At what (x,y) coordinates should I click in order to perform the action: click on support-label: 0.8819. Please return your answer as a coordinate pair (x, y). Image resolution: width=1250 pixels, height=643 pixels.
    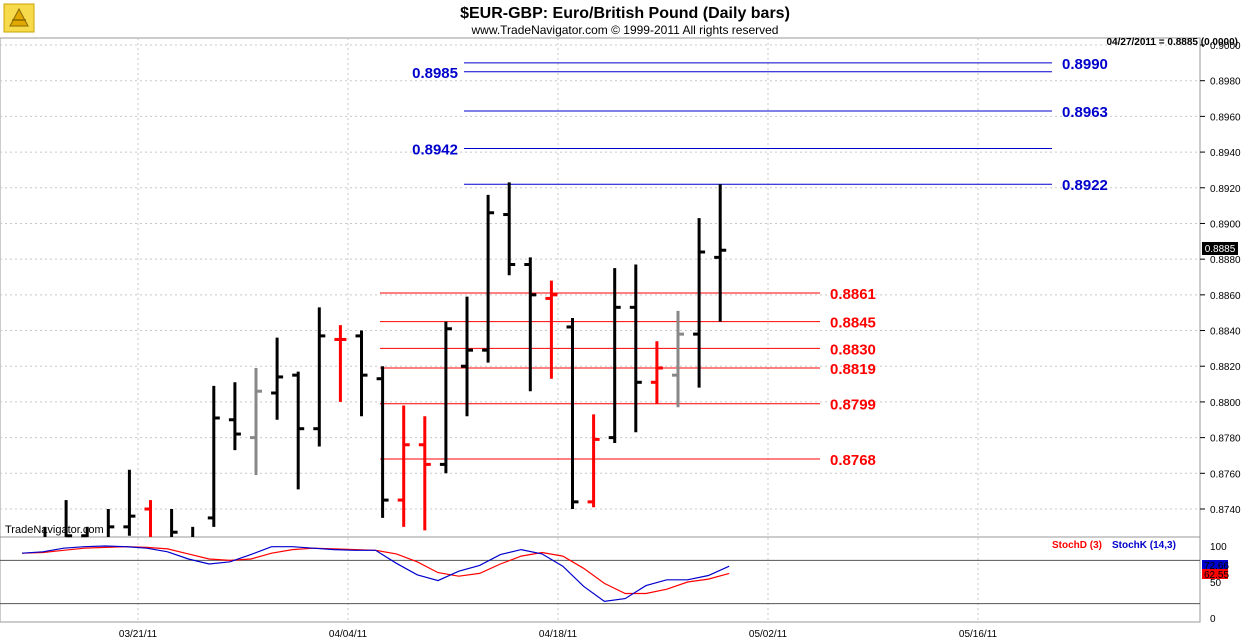
    Looking at the image, I should click on (853, 369).